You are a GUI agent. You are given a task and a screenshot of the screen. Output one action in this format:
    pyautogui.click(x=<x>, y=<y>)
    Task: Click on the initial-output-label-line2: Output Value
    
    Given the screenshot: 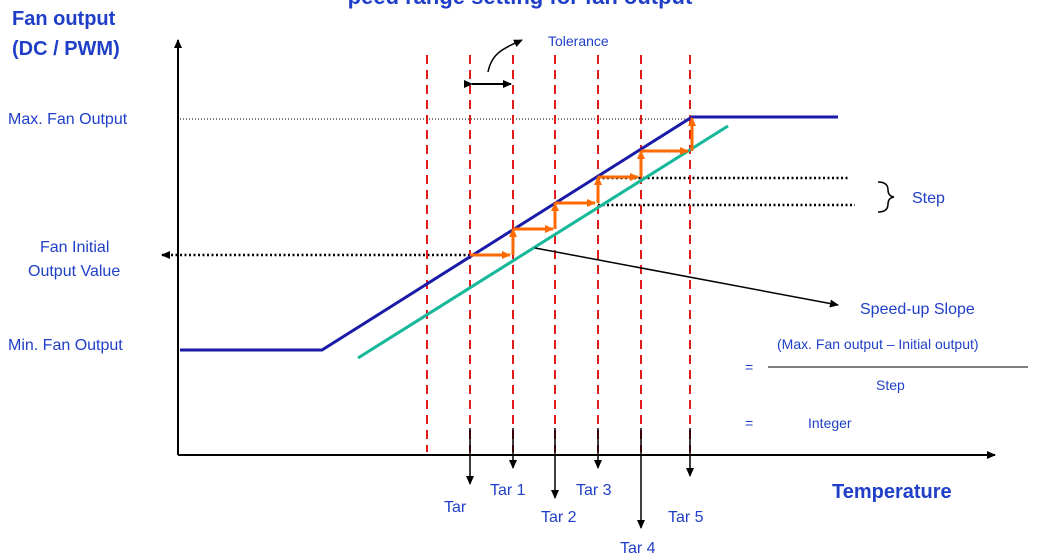 What is the action you would take?
    pyautogui.click(x=74, y=271)
    